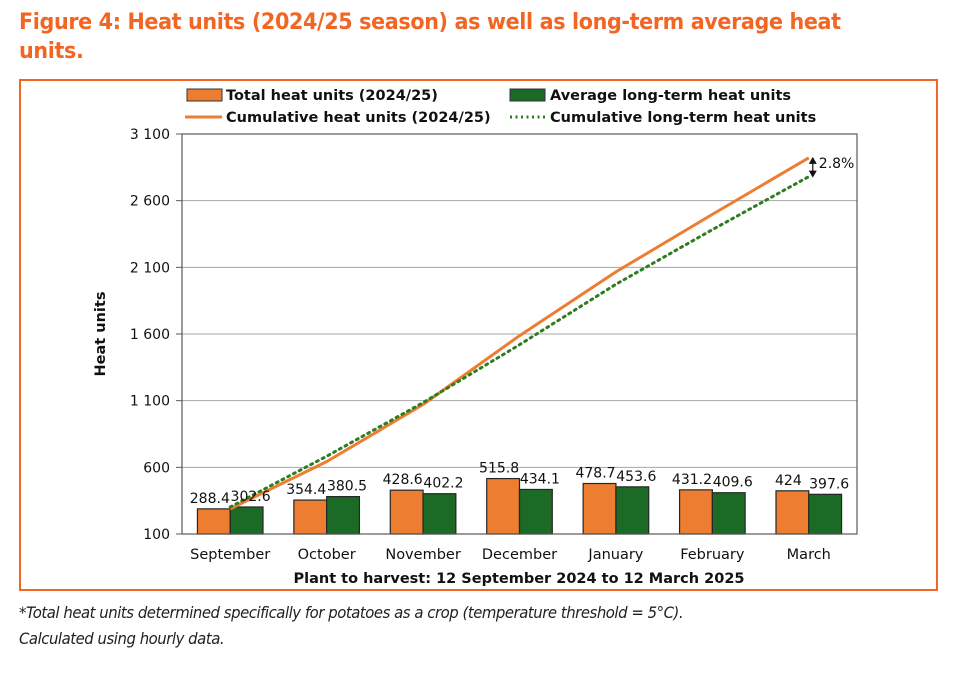  Describe the element at coordinates (332, 96) in the screenshot. I see `legend-label-total: Total heat units (2024/25)` at that location.